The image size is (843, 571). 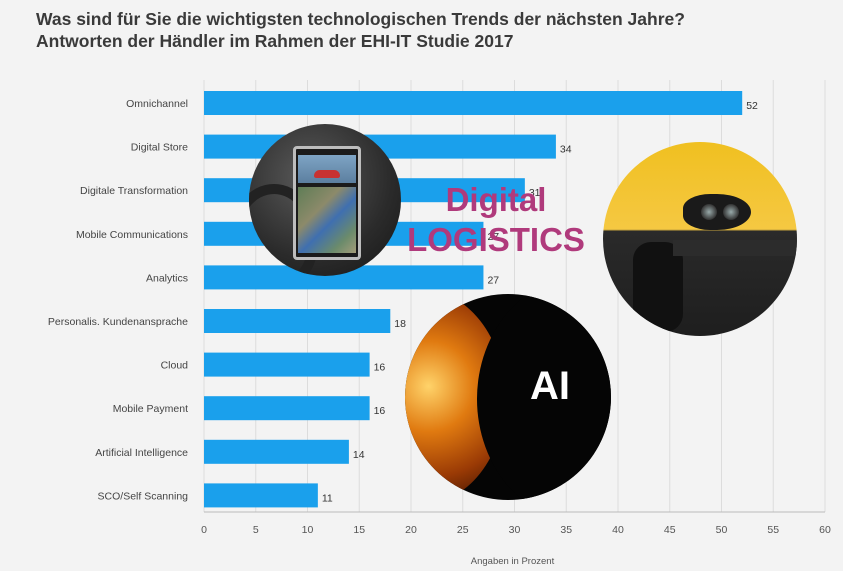 What do you see at coordinates (513, 561) in the screenshot?
I see `x-axis-title: Angaben in Prozent` at bounding box center [513, 561].